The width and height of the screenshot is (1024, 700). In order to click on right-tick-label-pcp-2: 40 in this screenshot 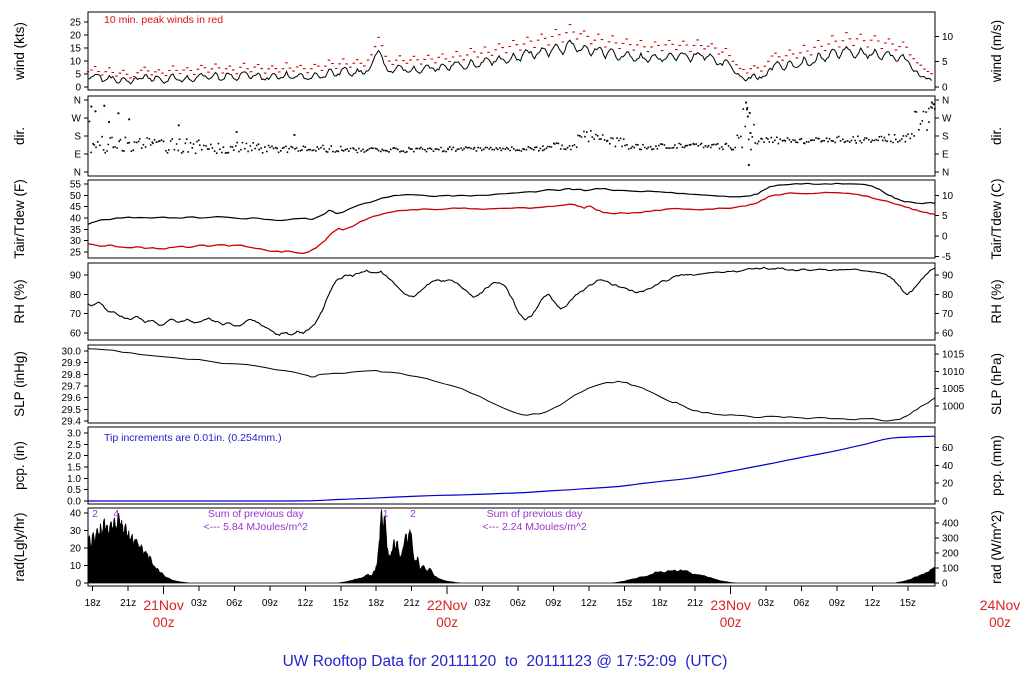, I will do `click(948, 466)`.